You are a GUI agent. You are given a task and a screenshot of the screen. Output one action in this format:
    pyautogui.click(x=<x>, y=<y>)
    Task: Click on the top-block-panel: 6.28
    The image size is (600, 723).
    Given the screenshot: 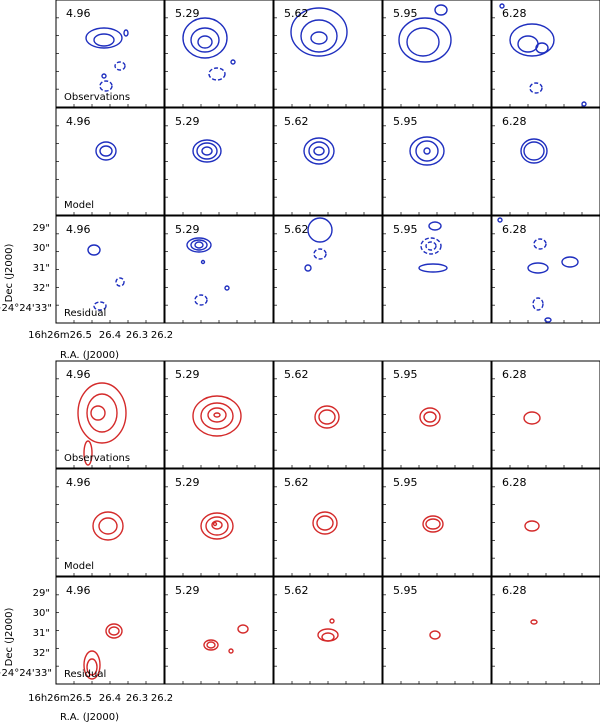 What is the action you would take?
    pyautogui.click(x=545, y=54)
    